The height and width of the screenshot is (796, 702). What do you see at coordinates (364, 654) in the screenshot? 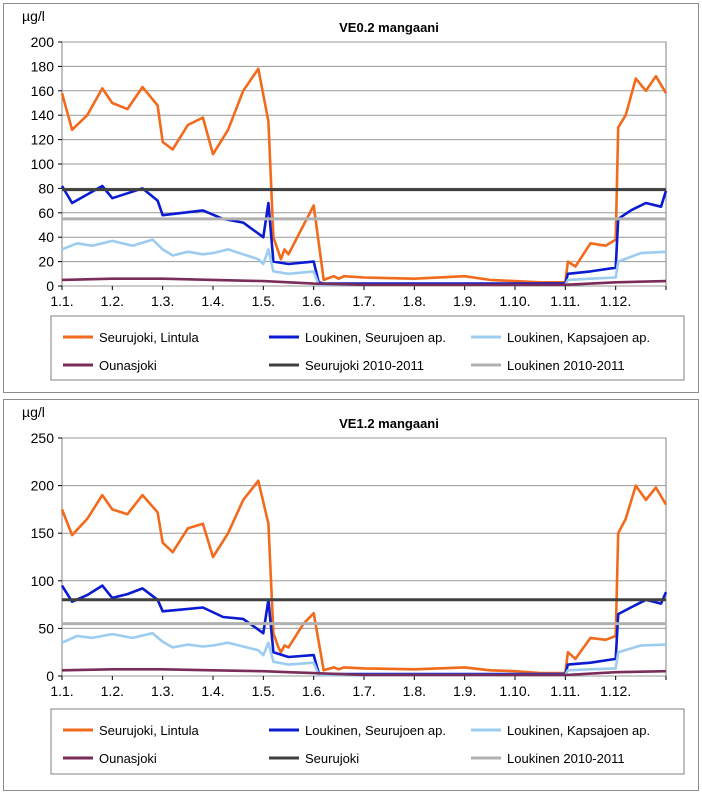
I see `chart-2-series-loukinen-kapsajoen-ap` at bounding box center [364, 654].